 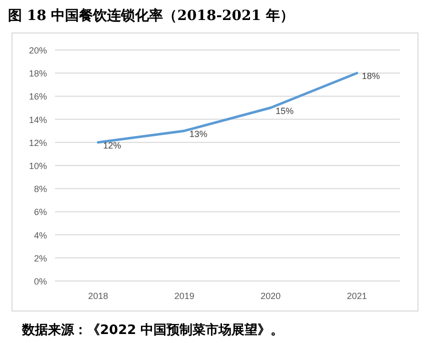 I want to click on data-label: 15%, so click(x=285, y=111).